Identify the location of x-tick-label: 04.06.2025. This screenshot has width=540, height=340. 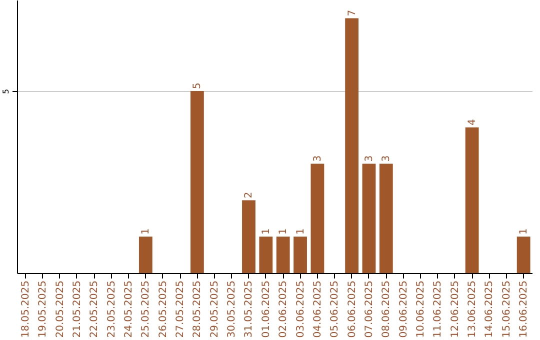
(318, 309).